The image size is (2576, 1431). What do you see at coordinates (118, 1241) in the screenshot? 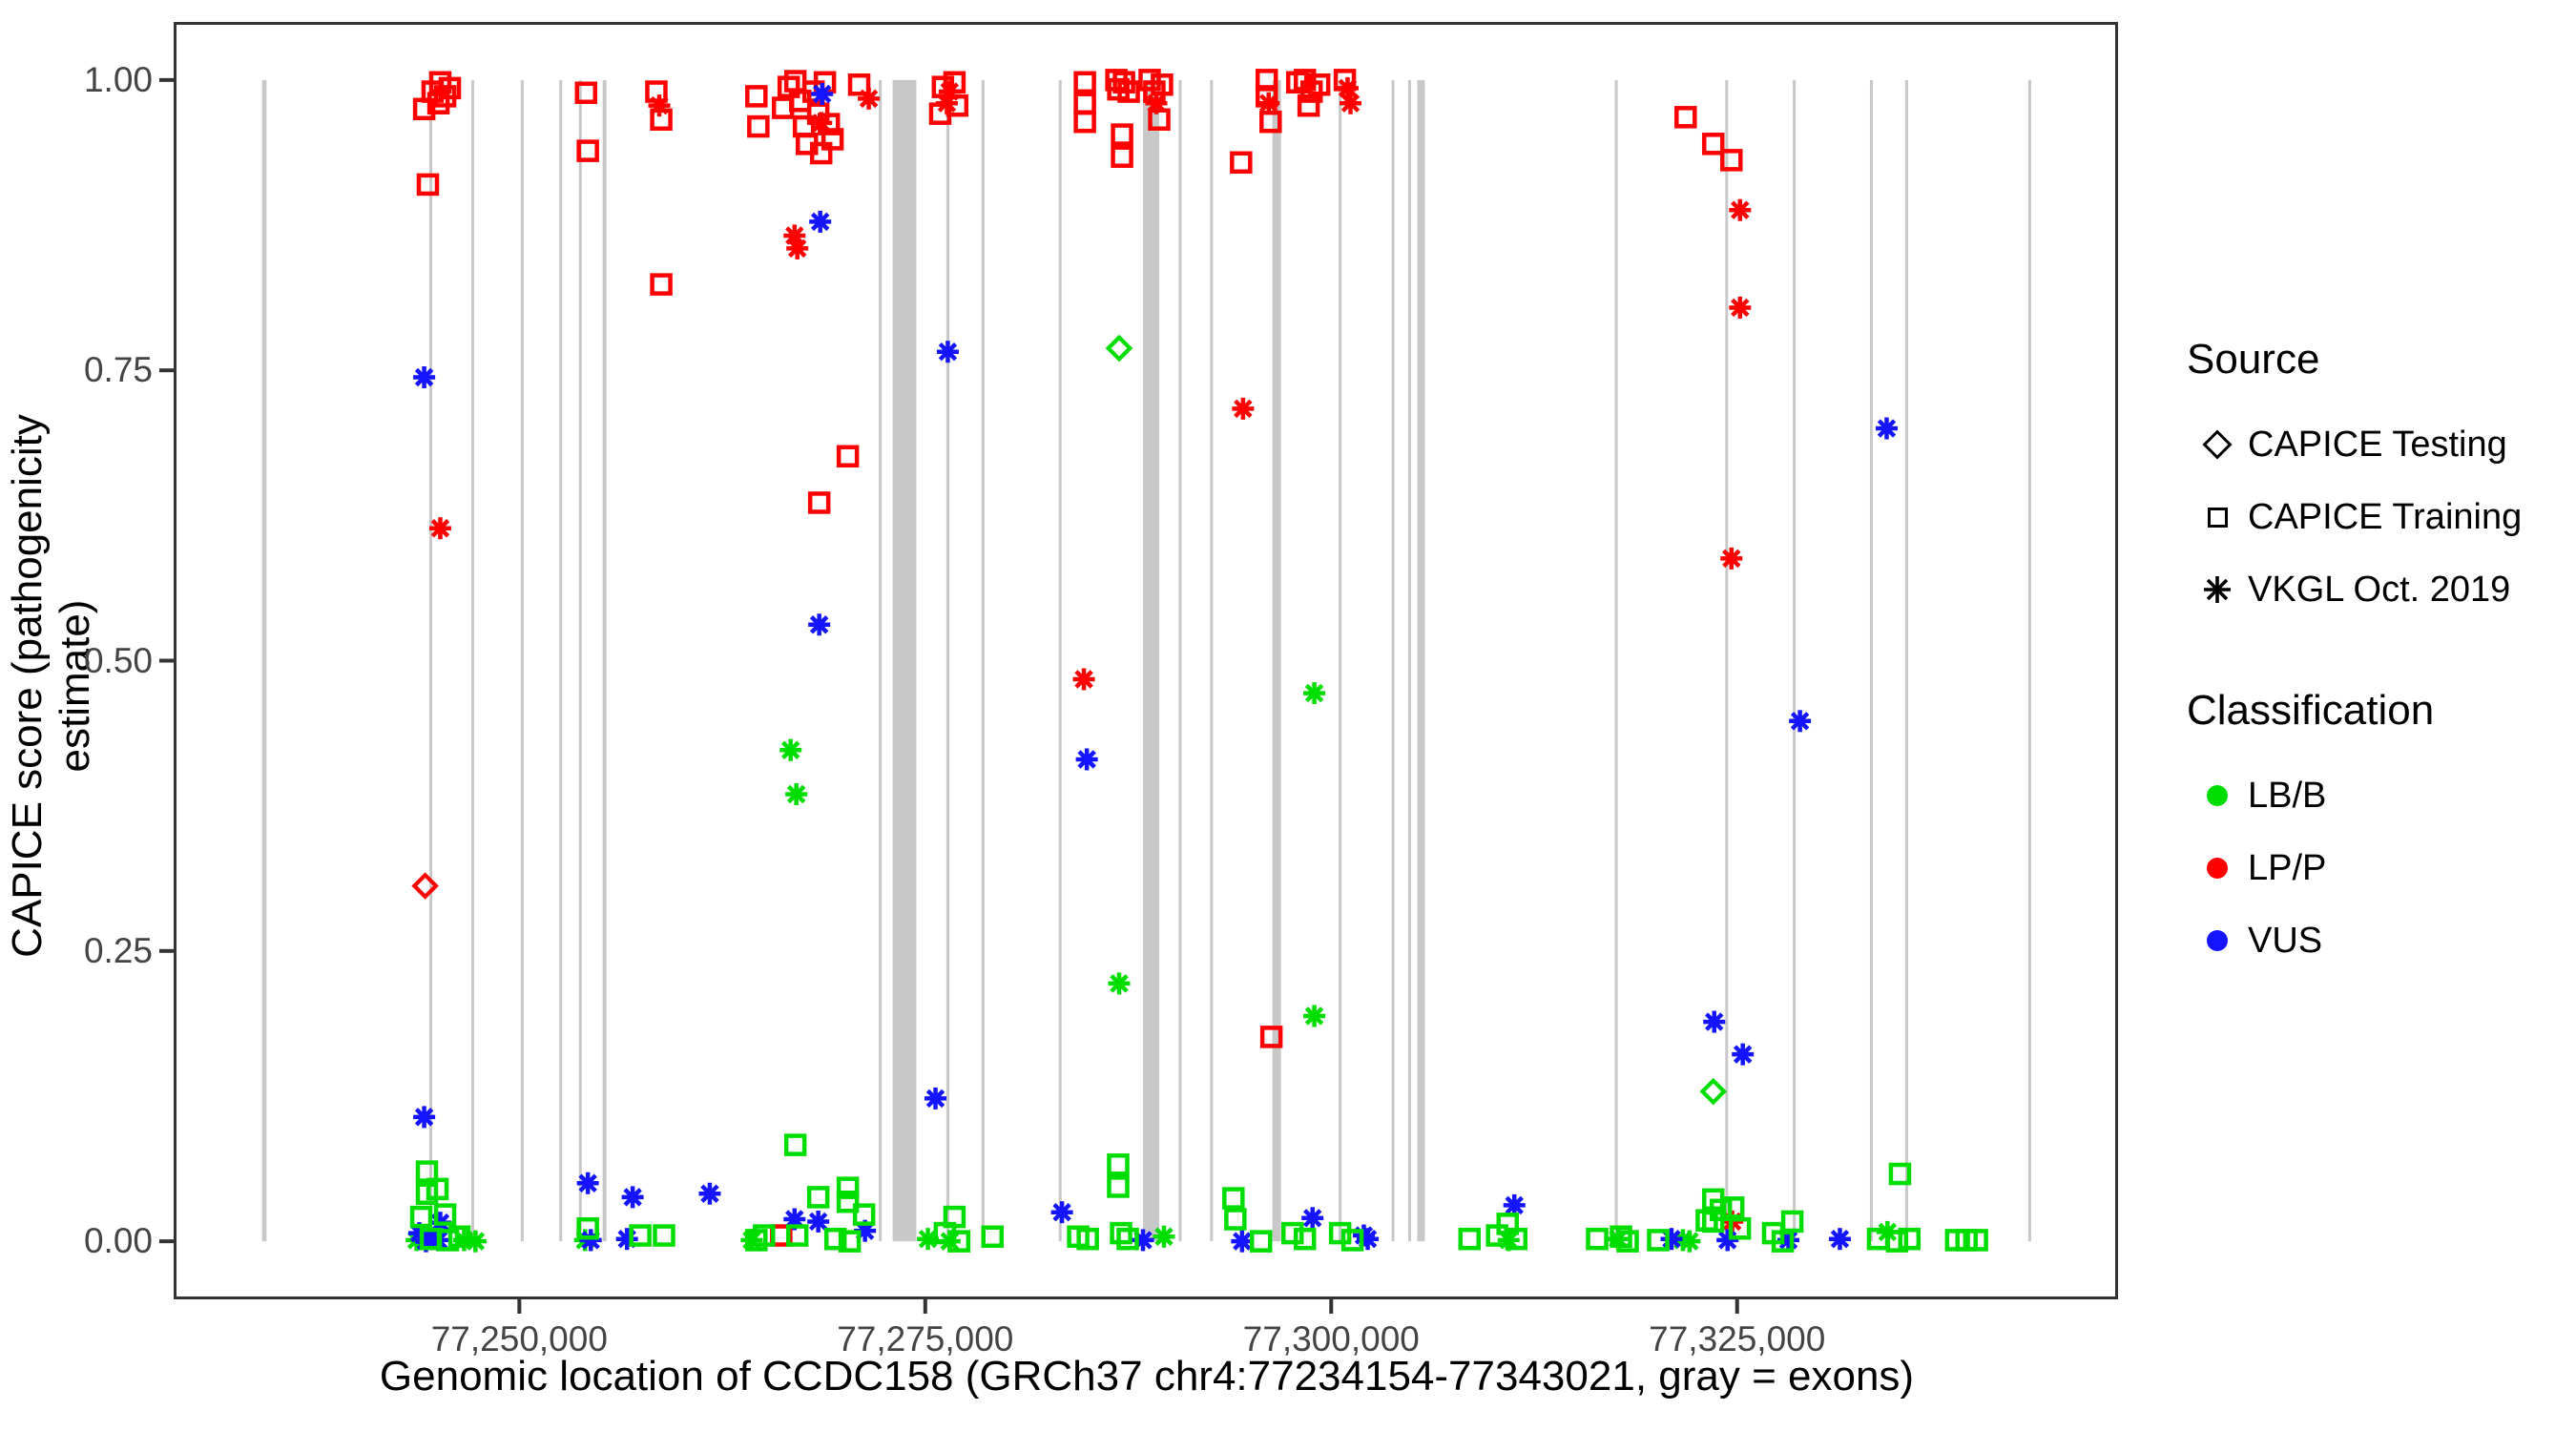
I see `y-tick-label: 0.00` at bounding box center [118, 1241].